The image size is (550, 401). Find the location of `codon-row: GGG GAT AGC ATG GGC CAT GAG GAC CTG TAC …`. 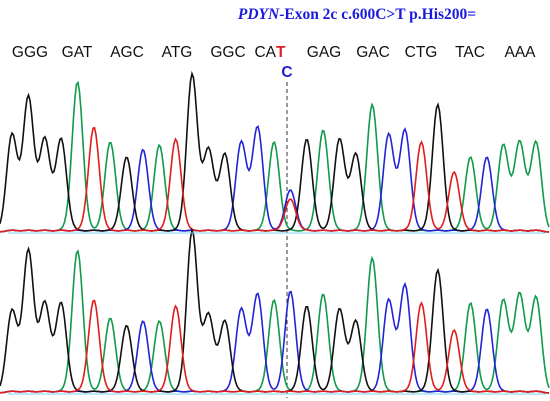

codon-row: GGG GAT AGC ATG GGC CAT GAG GAC CTG TAC … is located at coordinates (274, 52).